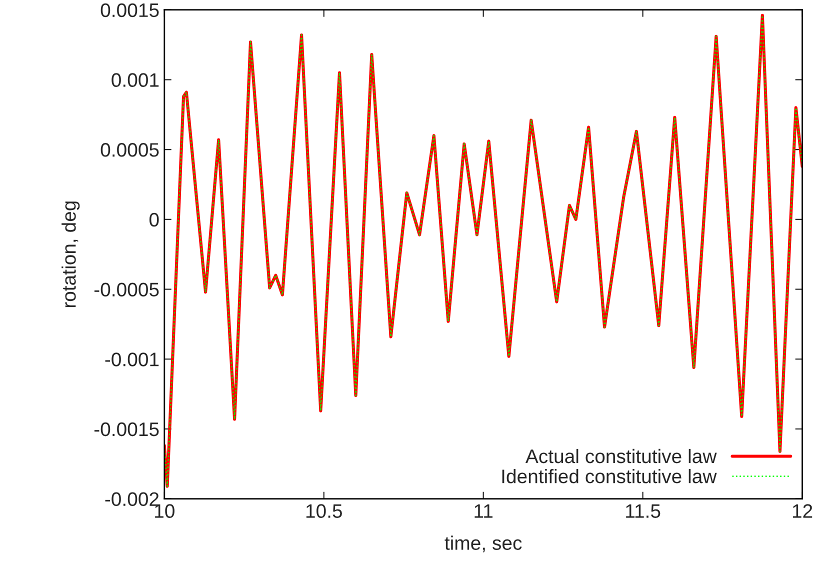  Describe the element at coordinates (483, 544) in the screenshot. I see `x-axis-title: time, sec` at that location.